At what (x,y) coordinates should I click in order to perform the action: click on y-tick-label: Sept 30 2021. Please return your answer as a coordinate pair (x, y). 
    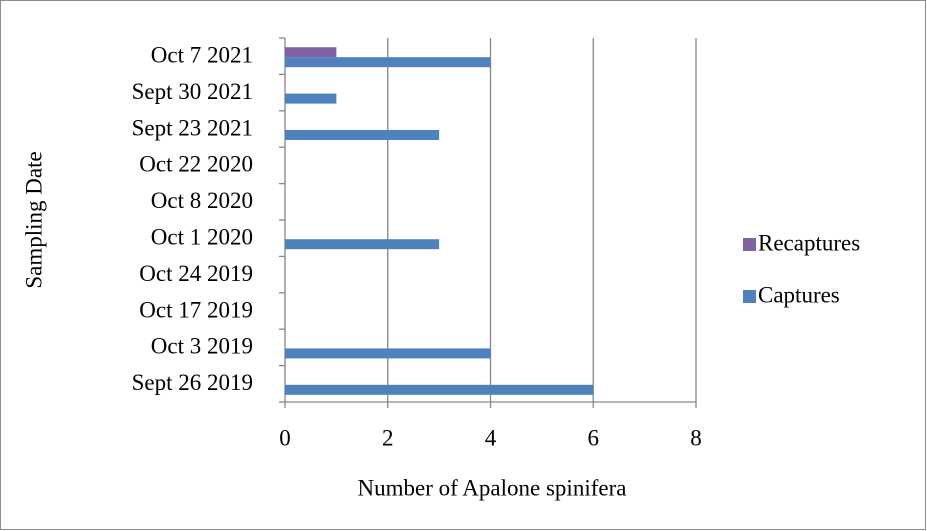
    Looking at the image, I should click on (192, 91).